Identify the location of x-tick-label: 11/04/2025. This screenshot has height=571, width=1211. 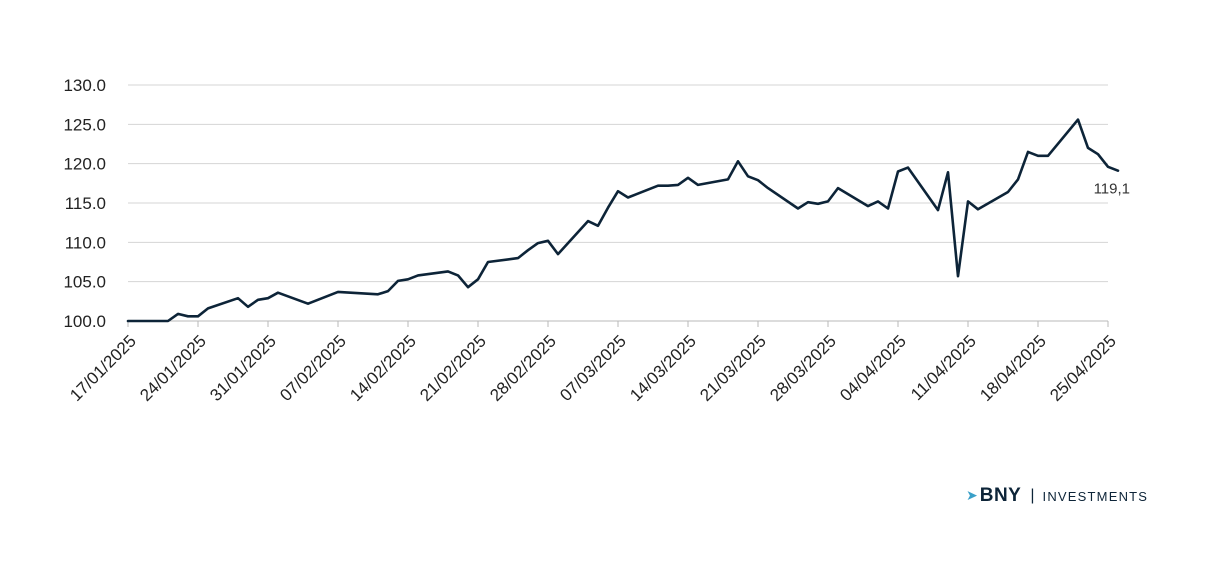
(943, 367).